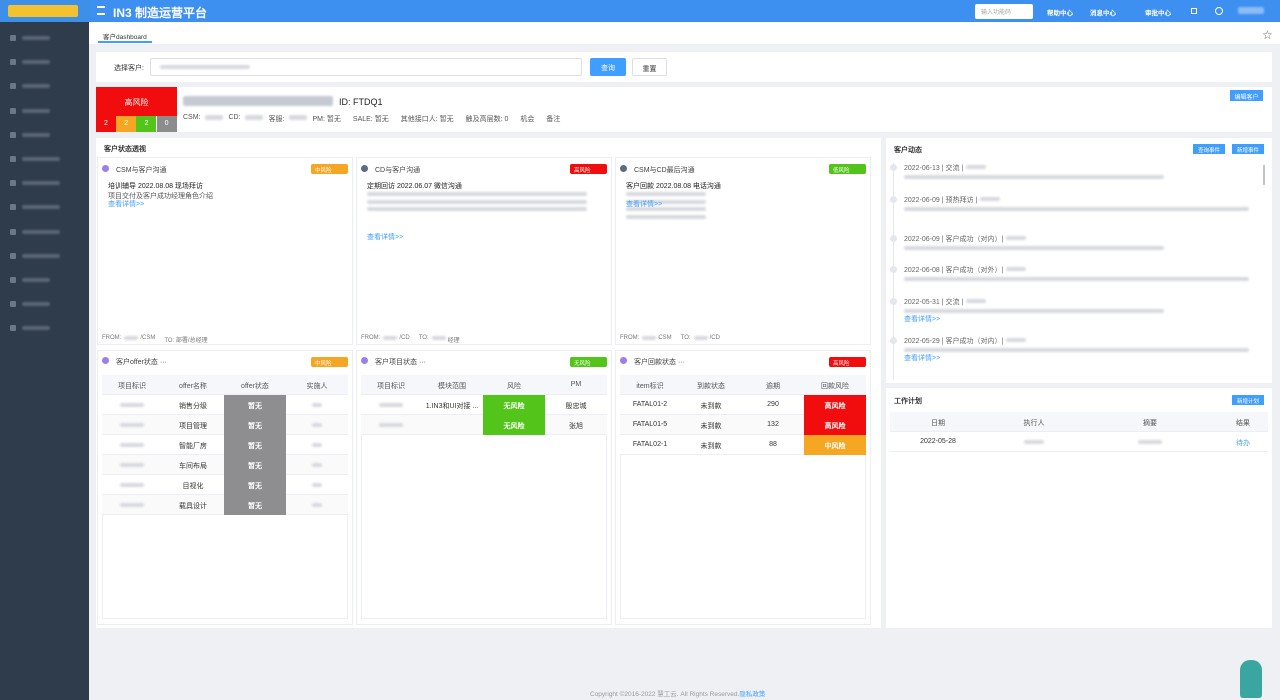  What do you see at coordinates (155, 186) in the screenshot?
I see `card-headline: 培训辅导 2022.08.08 现场拜访` at bounding box center [155, 186].